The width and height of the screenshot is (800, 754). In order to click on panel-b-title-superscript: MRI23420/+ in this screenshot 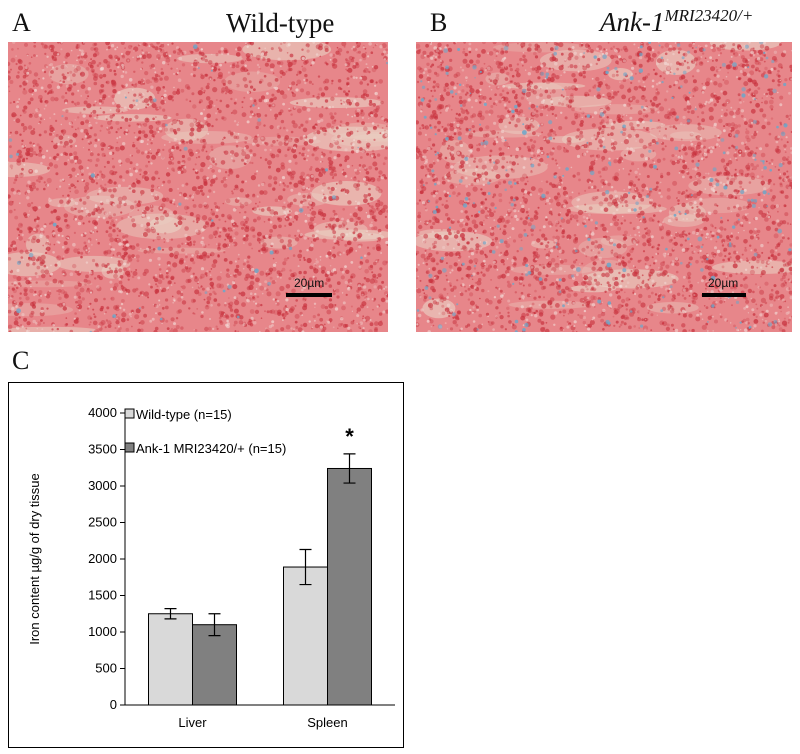, I will do `click(709, 15)`.